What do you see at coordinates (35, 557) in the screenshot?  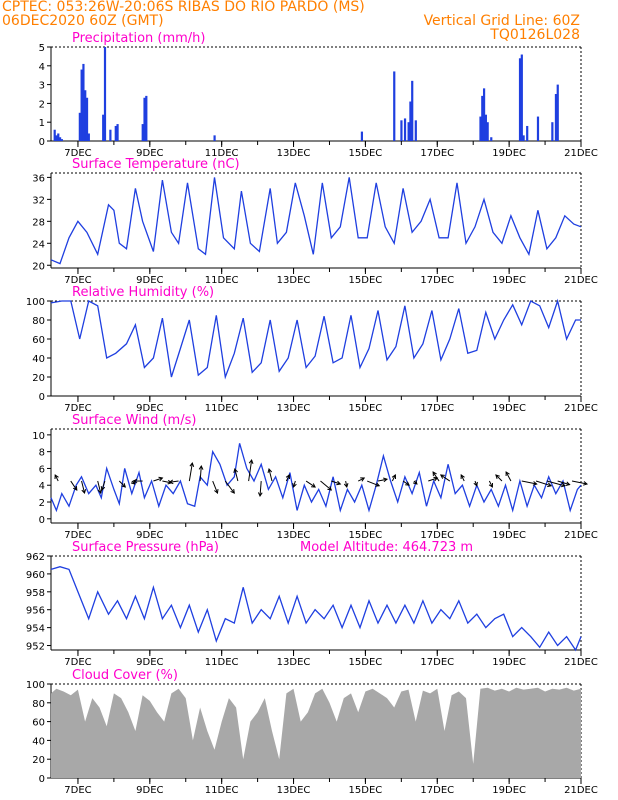 I see `y-tick-label: 962` at bounding box center [35, 557].